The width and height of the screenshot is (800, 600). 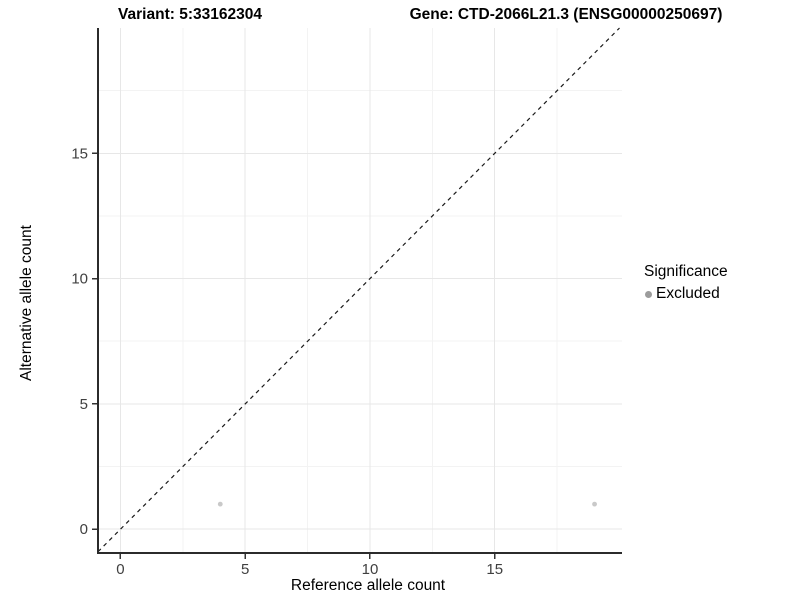 I want to click on plot-title-variant: Variant: 5:33162304, so click(x=190, y=14).